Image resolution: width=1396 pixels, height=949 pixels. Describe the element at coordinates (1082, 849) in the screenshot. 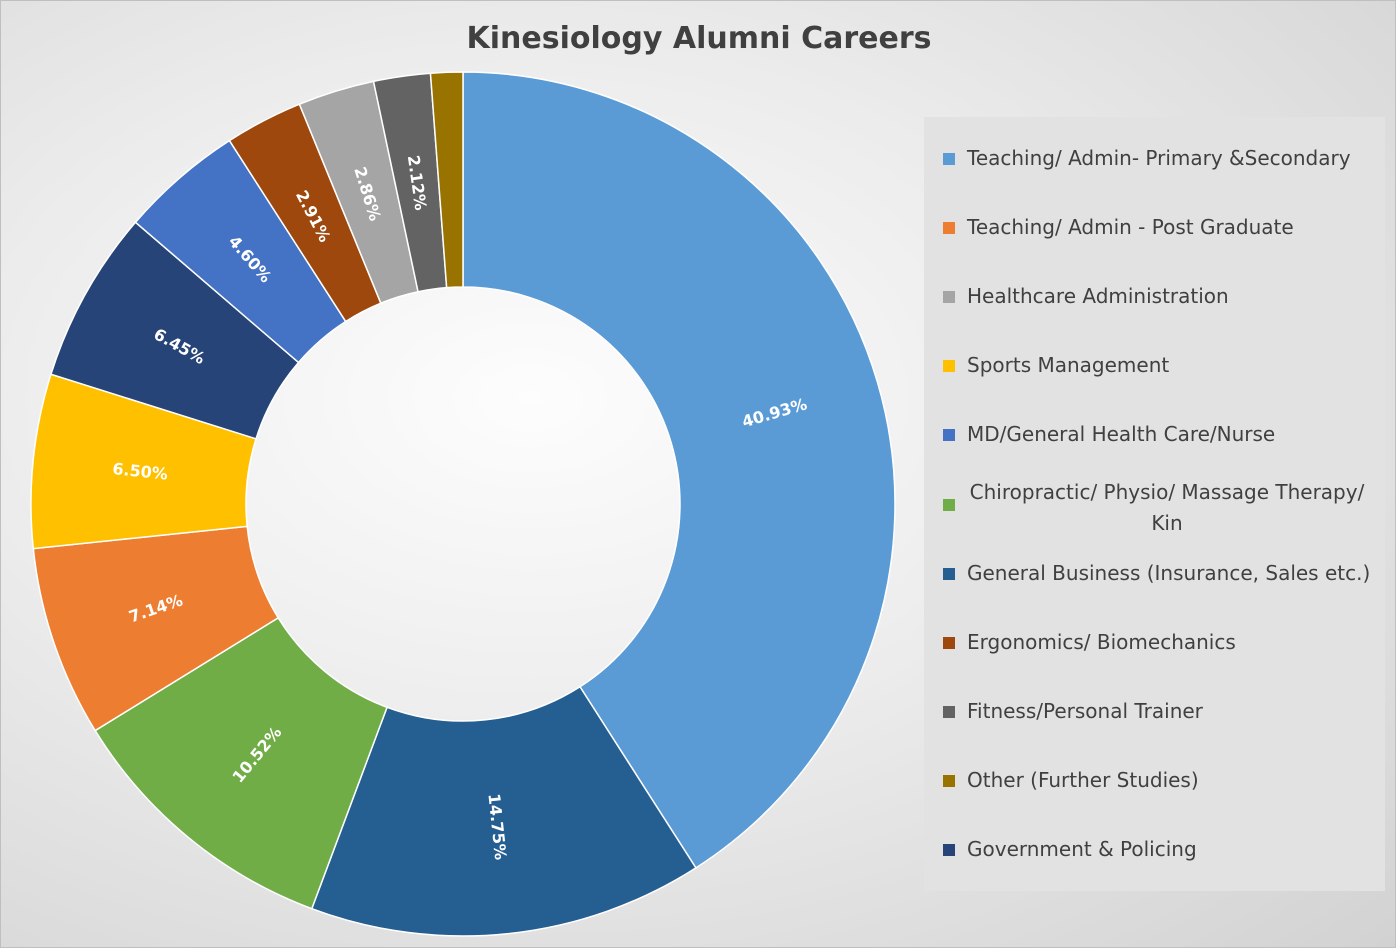

I see `legend-label: Government & Policing` at that location.